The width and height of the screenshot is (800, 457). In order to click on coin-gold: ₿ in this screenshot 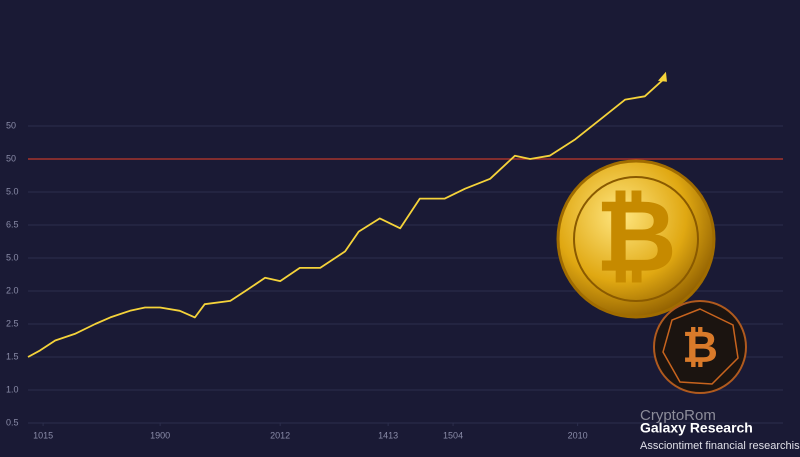, I will do `click(636, 239)`.